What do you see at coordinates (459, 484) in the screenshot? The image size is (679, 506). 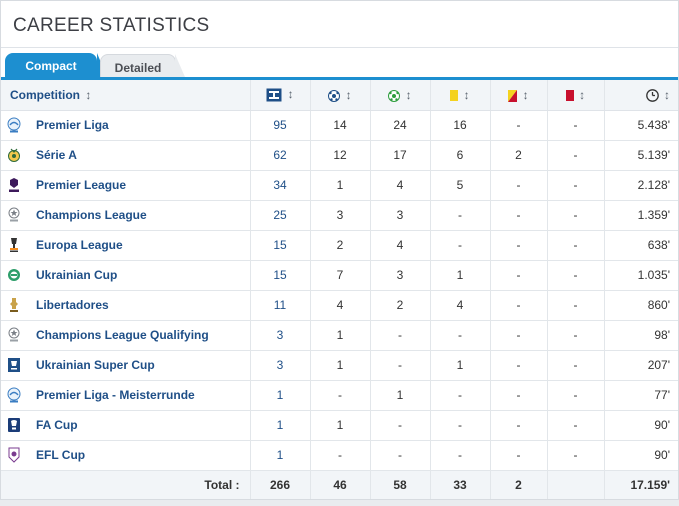 I see `total-yellow-cards: 33` at bounding box center [459, 484].